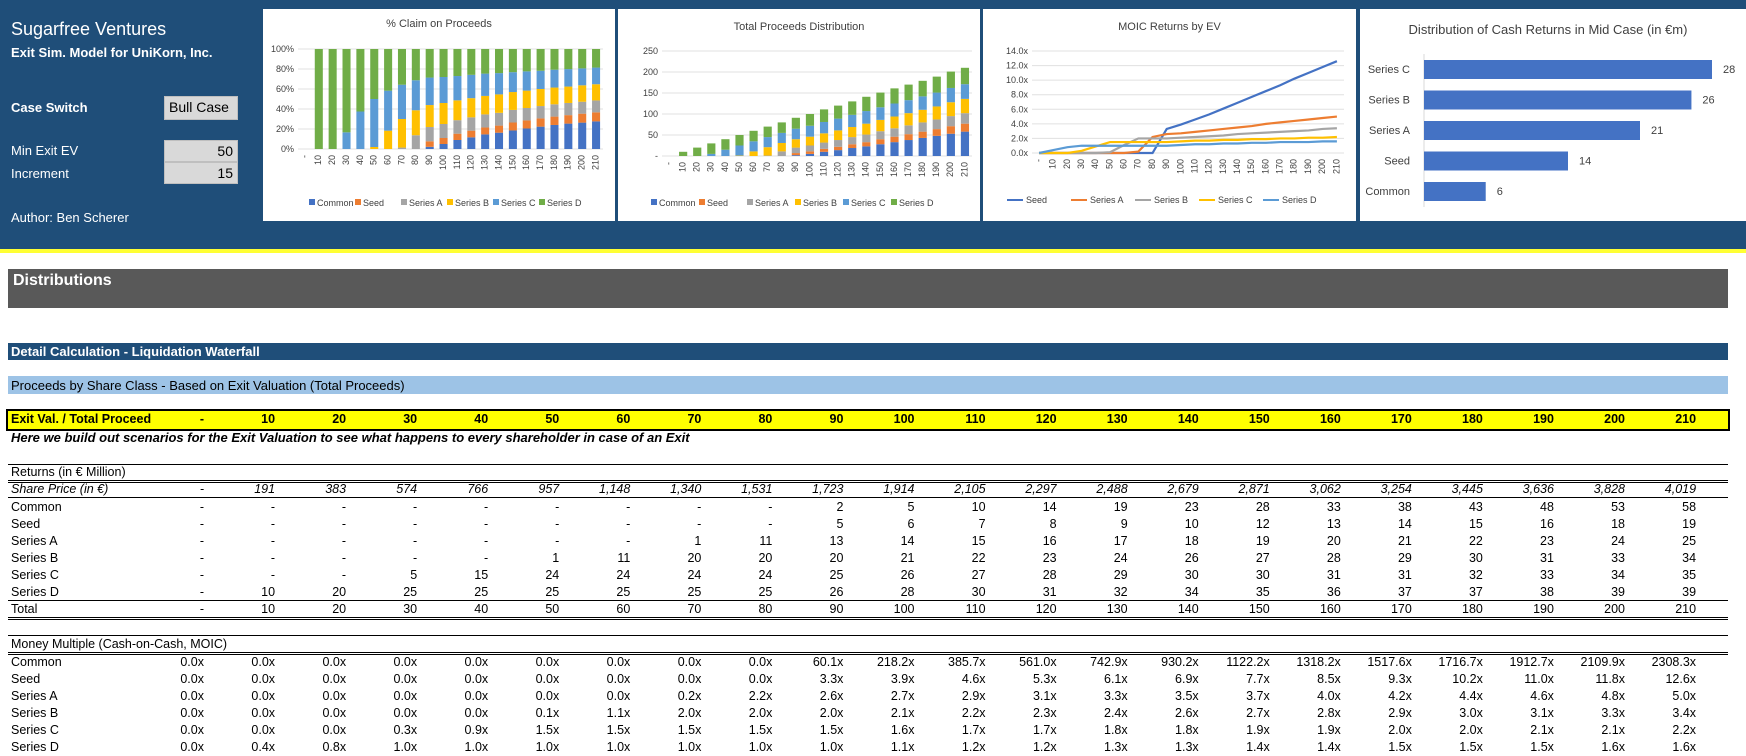  What do you see at coordinates (978, 558) in the screenshot?
I see `returns-cell: 22` at bounding box center [978, 558].